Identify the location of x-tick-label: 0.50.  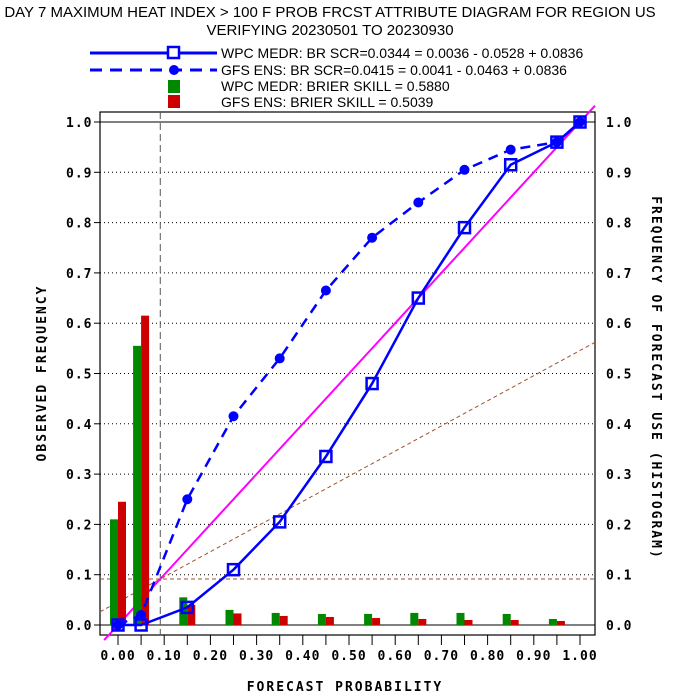
(348, 656).